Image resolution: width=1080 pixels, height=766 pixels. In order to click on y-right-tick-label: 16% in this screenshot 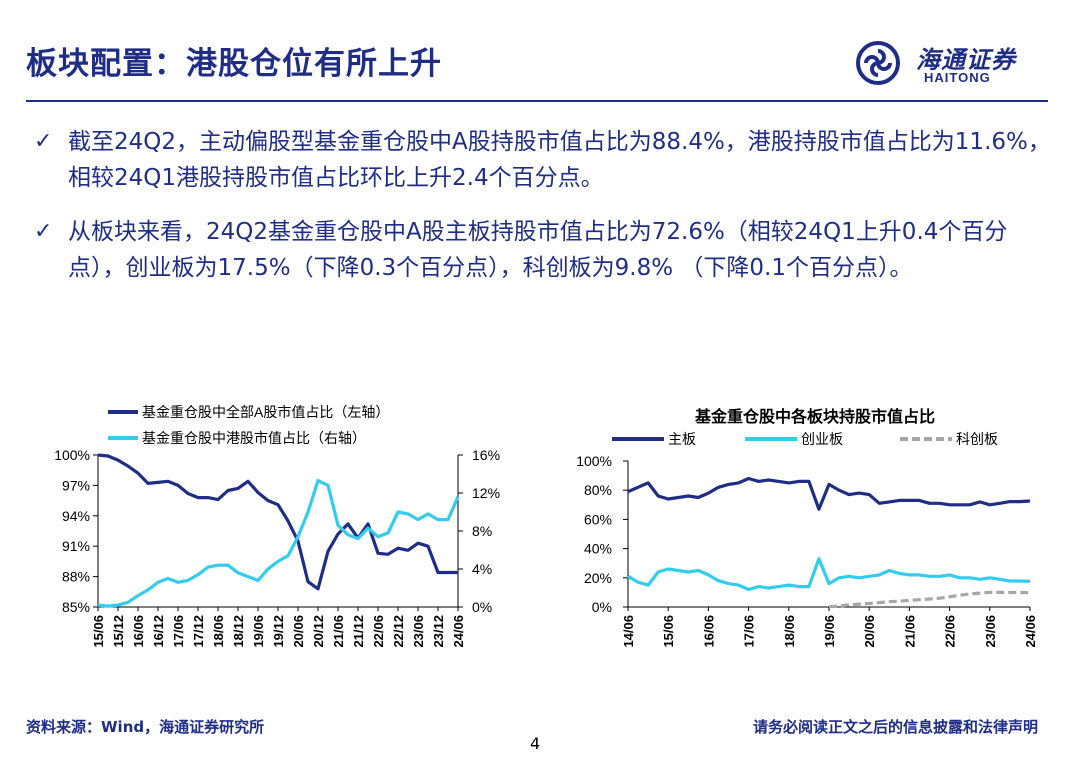, I will do `click(486, 455)`.